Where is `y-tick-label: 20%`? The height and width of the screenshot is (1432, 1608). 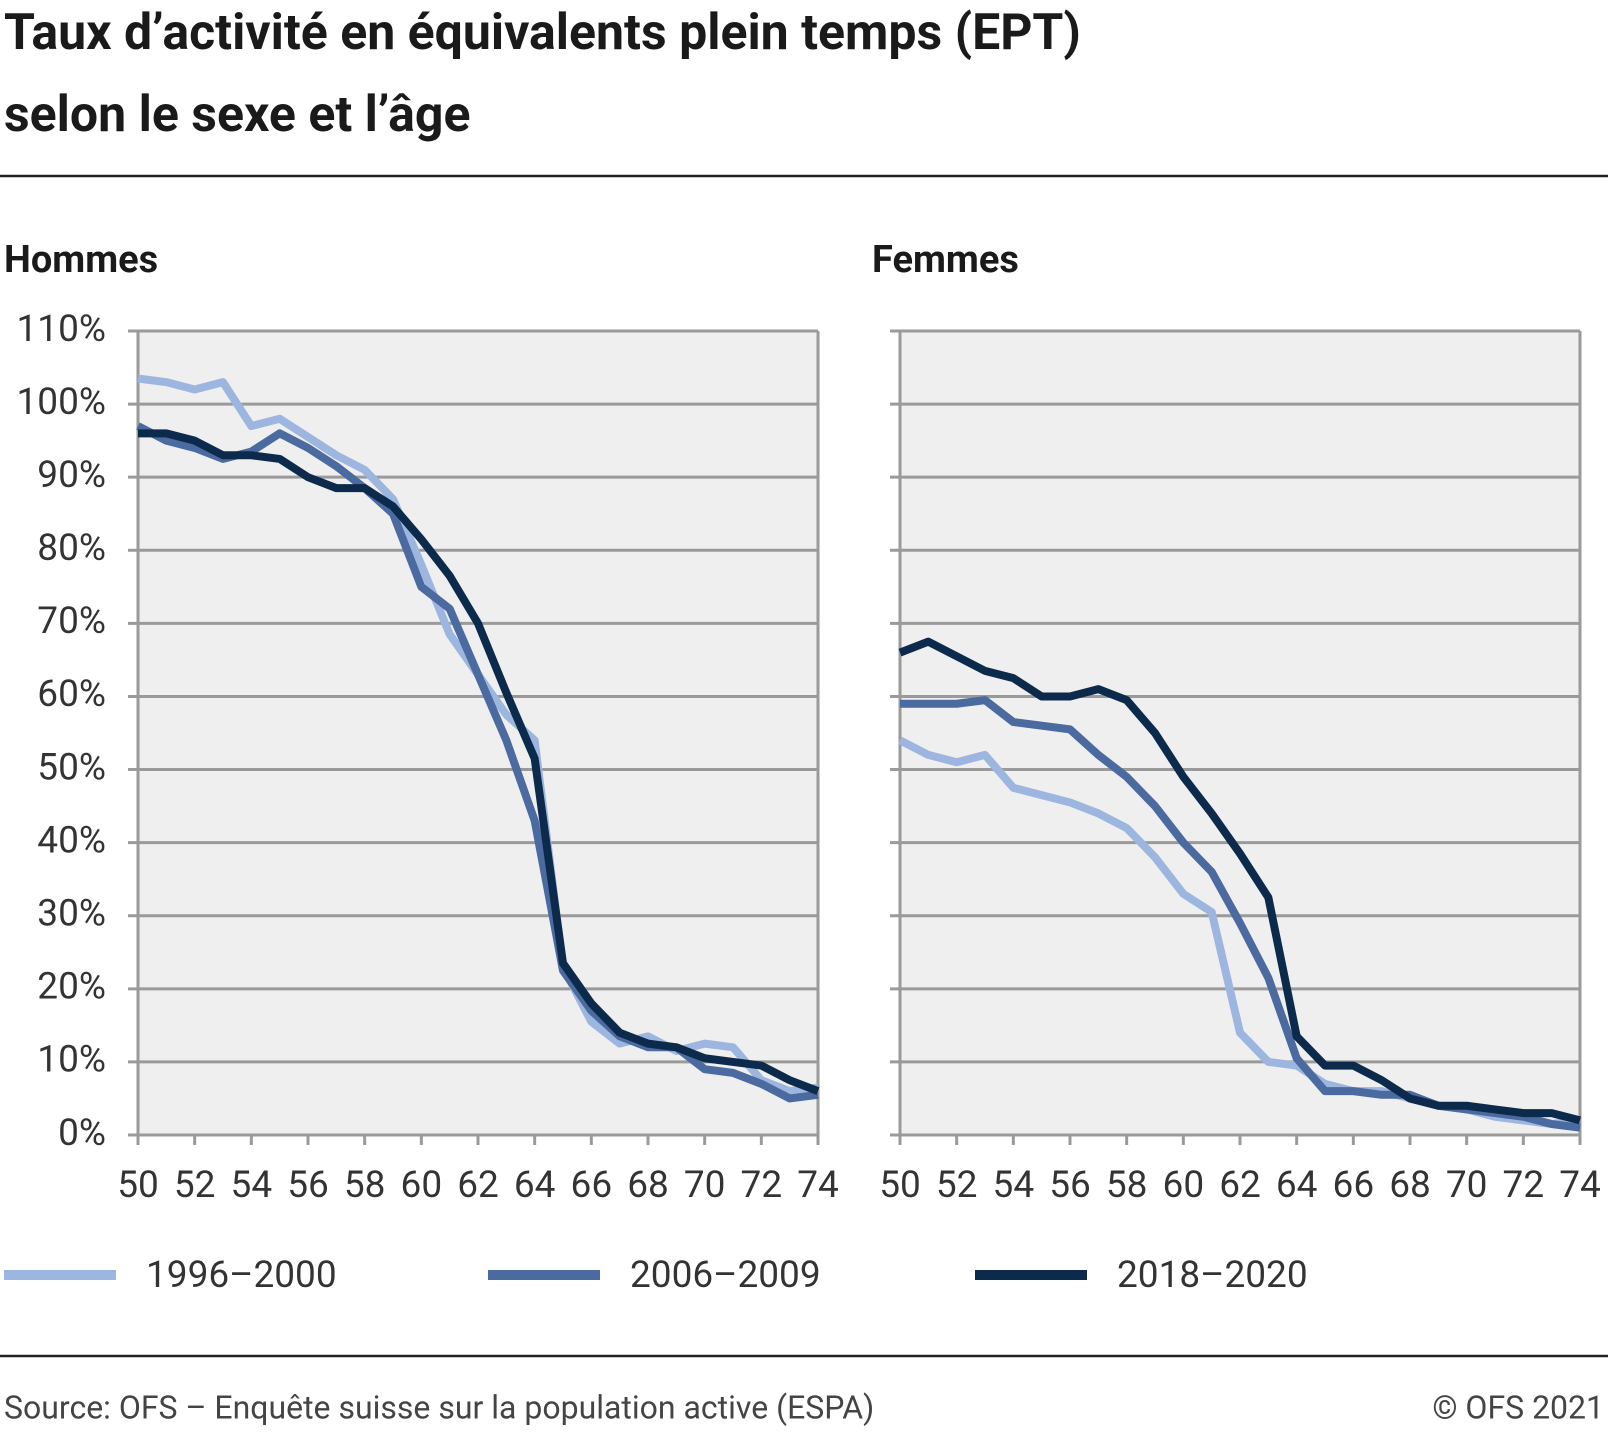 y-tick-label: 20% is located at coordinates (71, 987).